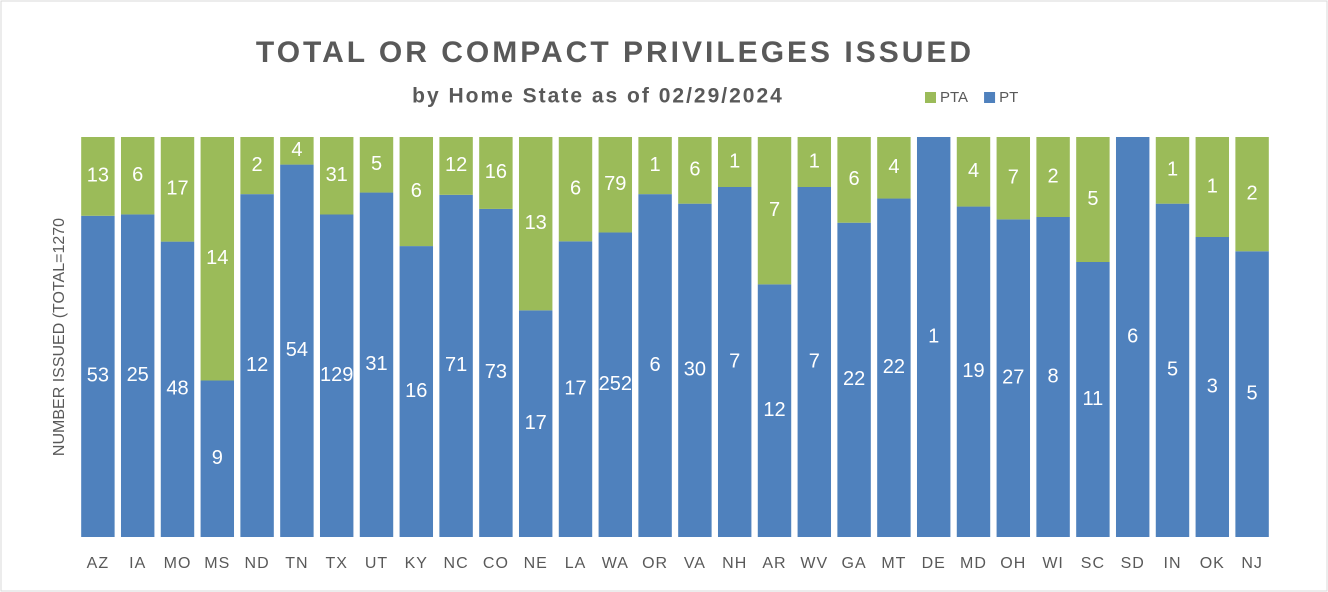 Image resolution: width=1328 pixels, height=592 pixels. What do you see at coordinates (1093, 563) in the screenshot?
I see `x-tick-label: SC` at bounding box center [1093, 563].